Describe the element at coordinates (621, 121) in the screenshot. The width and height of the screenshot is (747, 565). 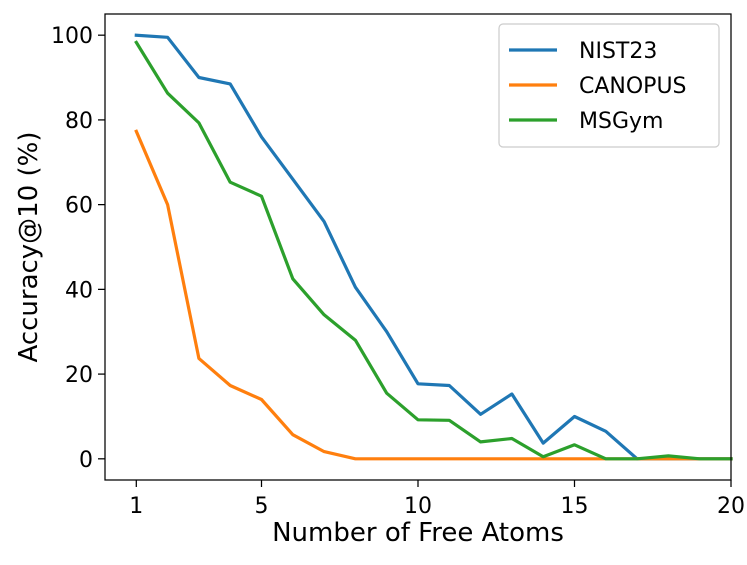
I see `legend-label-msgym: MSGym` at that location.